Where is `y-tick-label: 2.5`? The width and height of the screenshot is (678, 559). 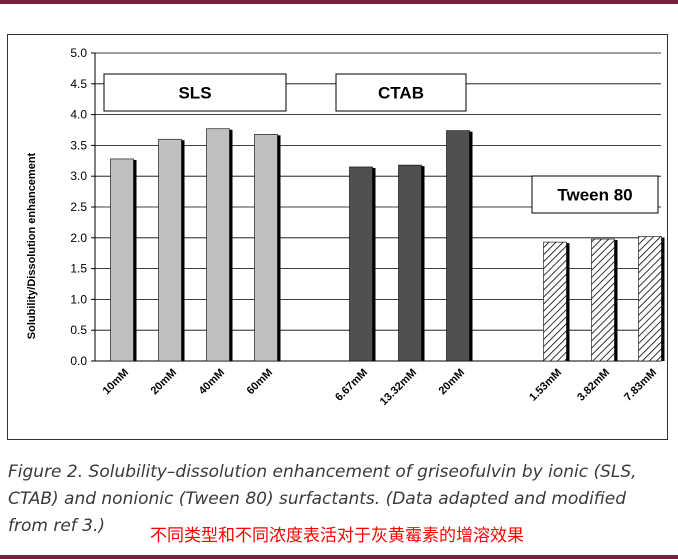
y-tick-label: 2.5 is located at coordinates (78, 207).